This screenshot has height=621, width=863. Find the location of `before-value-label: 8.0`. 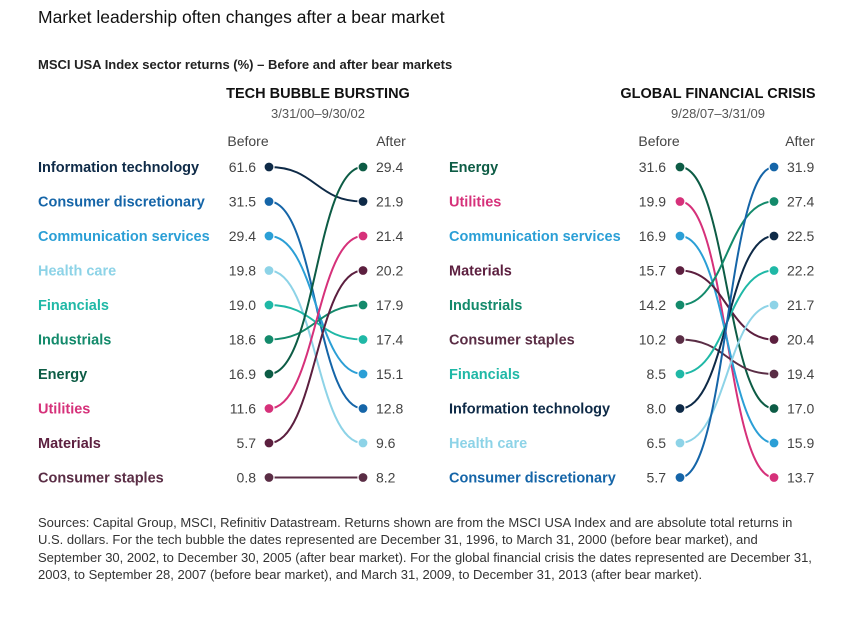

before-value-label: 8.0 is located at coordinates (657, 409).